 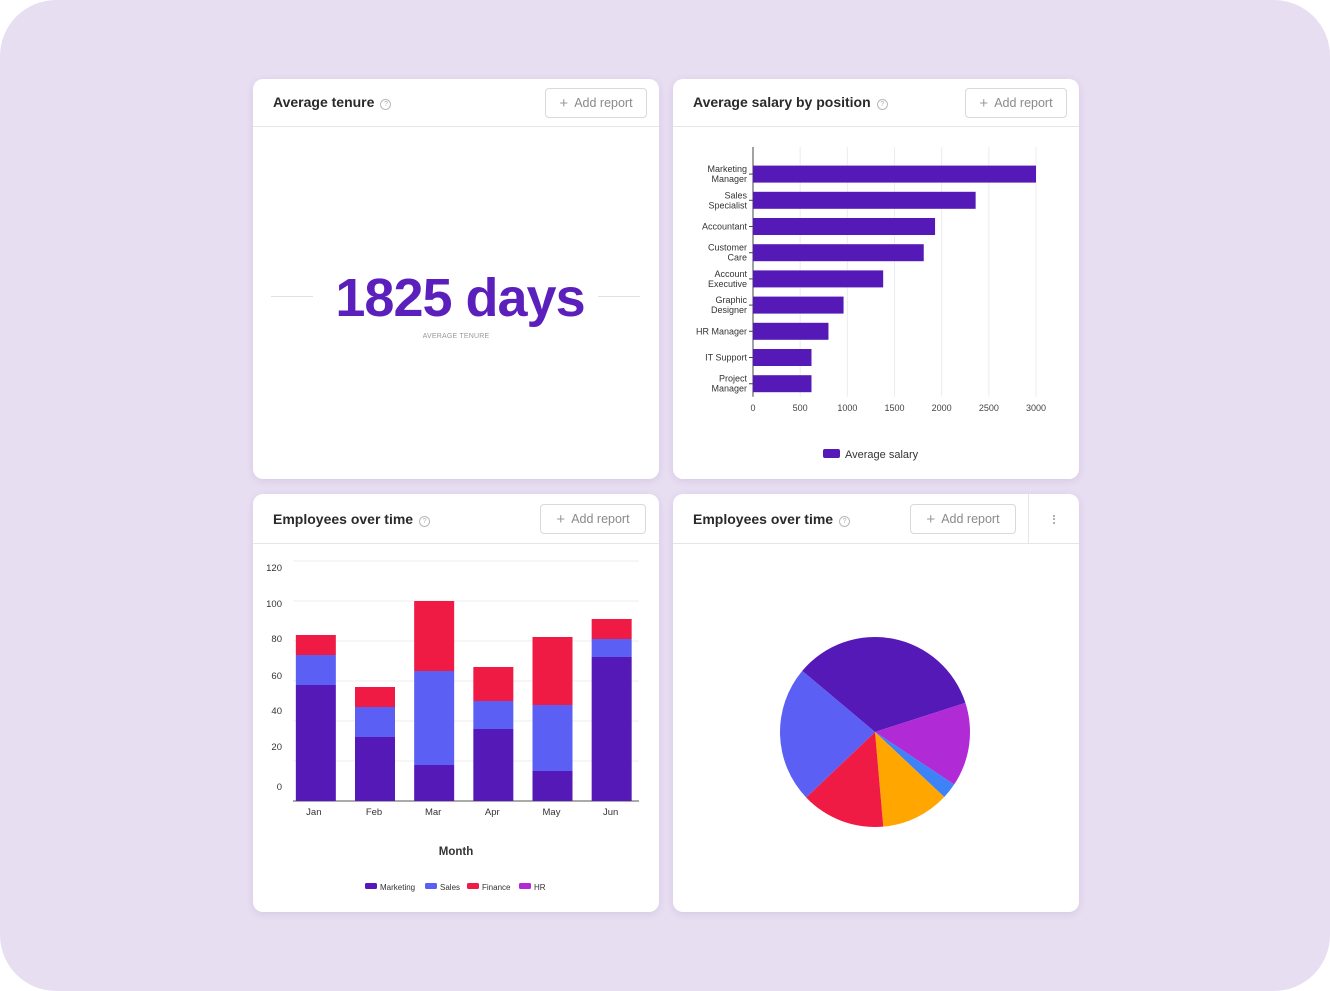 I want to click on legend-swatch-finance, so click(x=473, y=886).